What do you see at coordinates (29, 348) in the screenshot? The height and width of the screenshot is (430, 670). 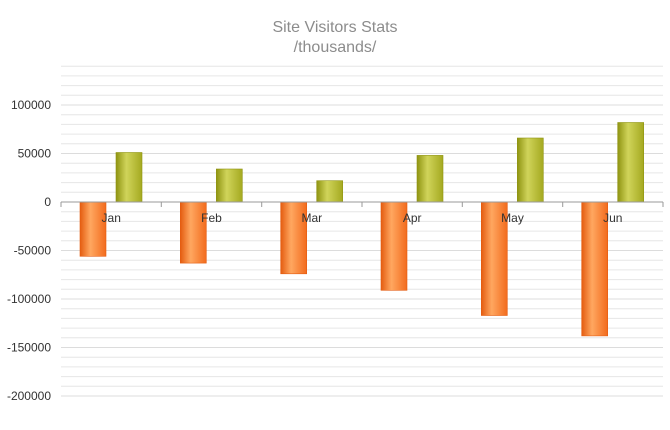 I see `y-tick-label: -150000` at bounding box center [29, 348].